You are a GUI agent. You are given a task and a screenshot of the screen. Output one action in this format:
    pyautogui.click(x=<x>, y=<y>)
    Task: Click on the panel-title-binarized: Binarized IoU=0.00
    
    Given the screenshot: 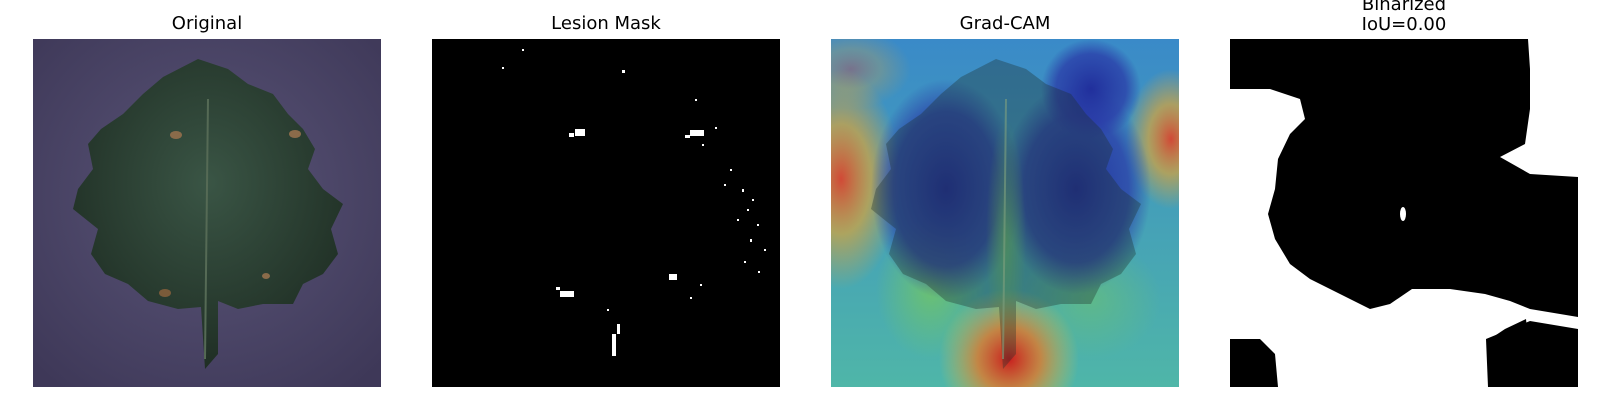 What is the action you would take?
    pyautogui.click(x=1404, y=17)
    